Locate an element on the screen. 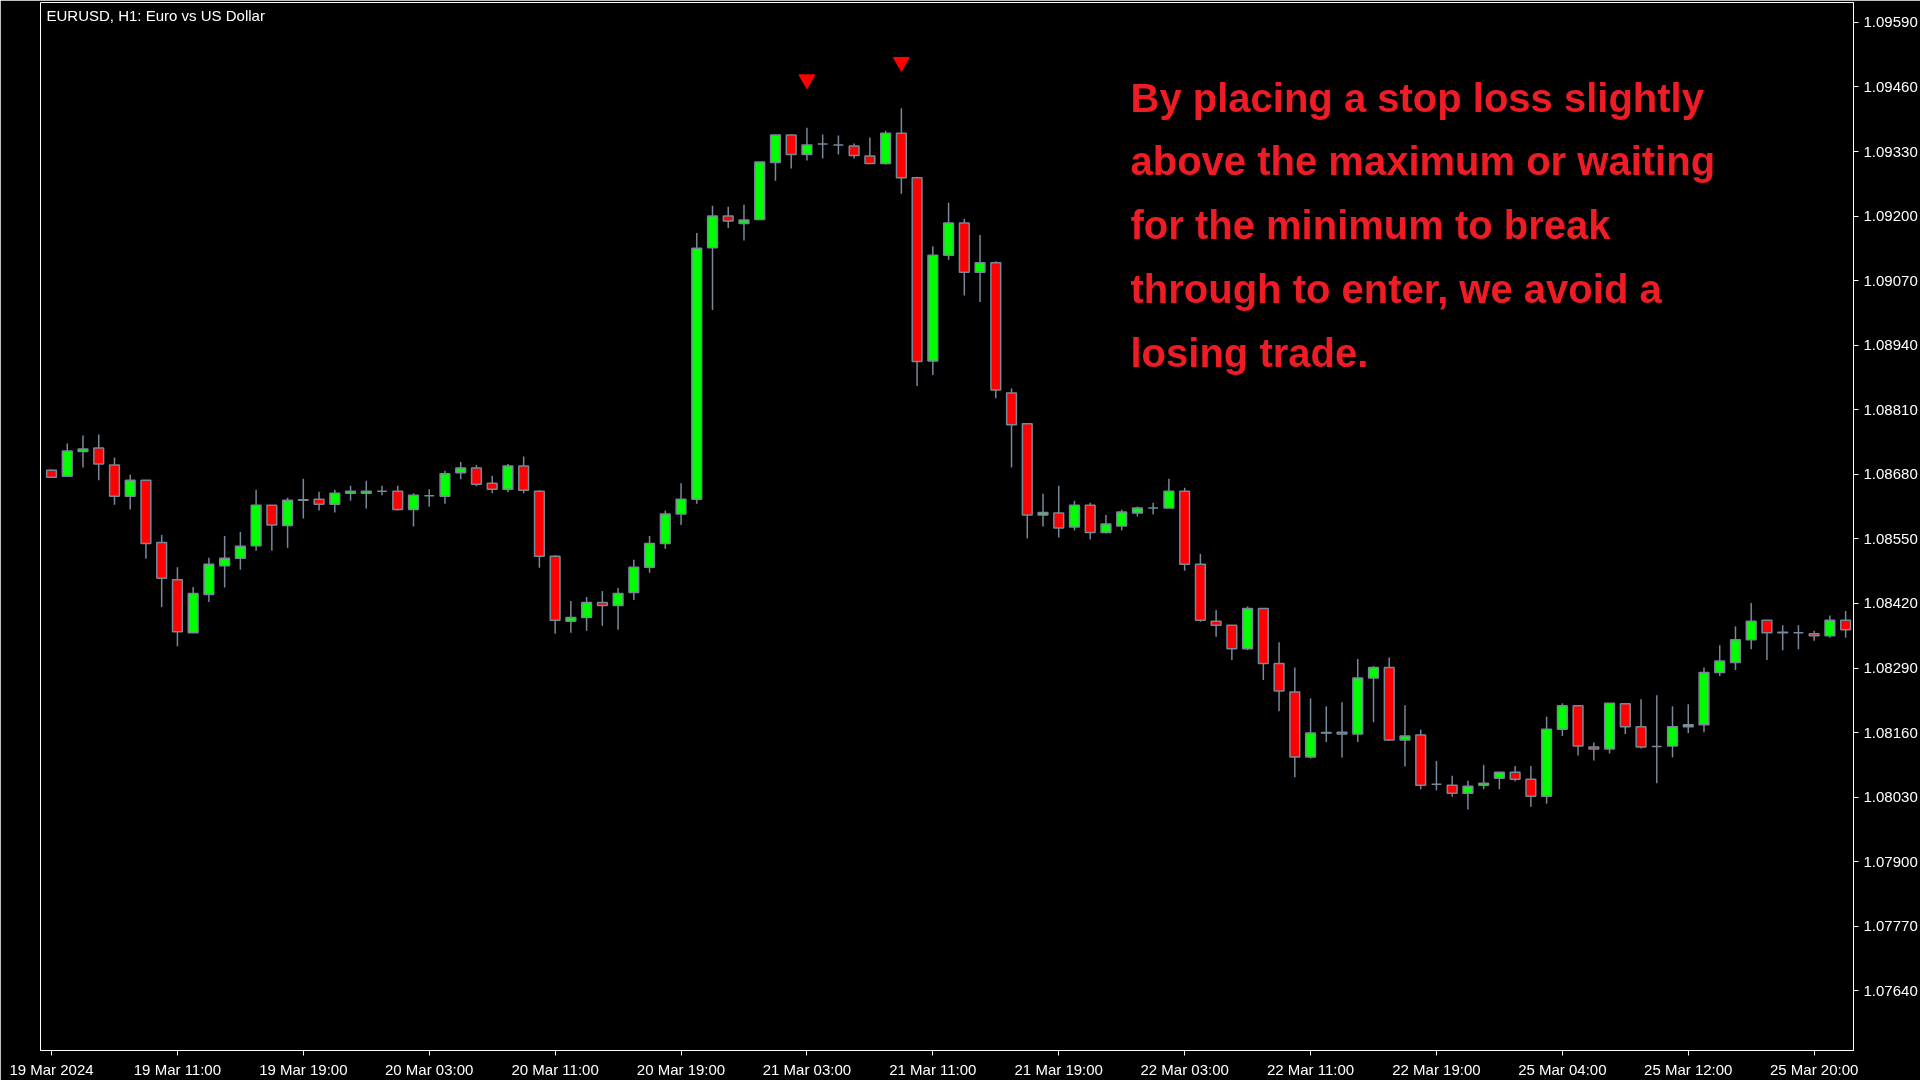  y-tick-label: 1.08680 is located at coordinates (1890, 474).